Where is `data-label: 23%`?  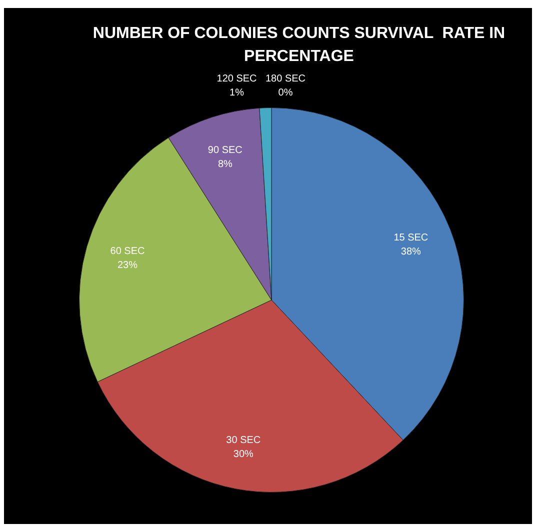
data-label: 23% is located at coordinates (127, 265).